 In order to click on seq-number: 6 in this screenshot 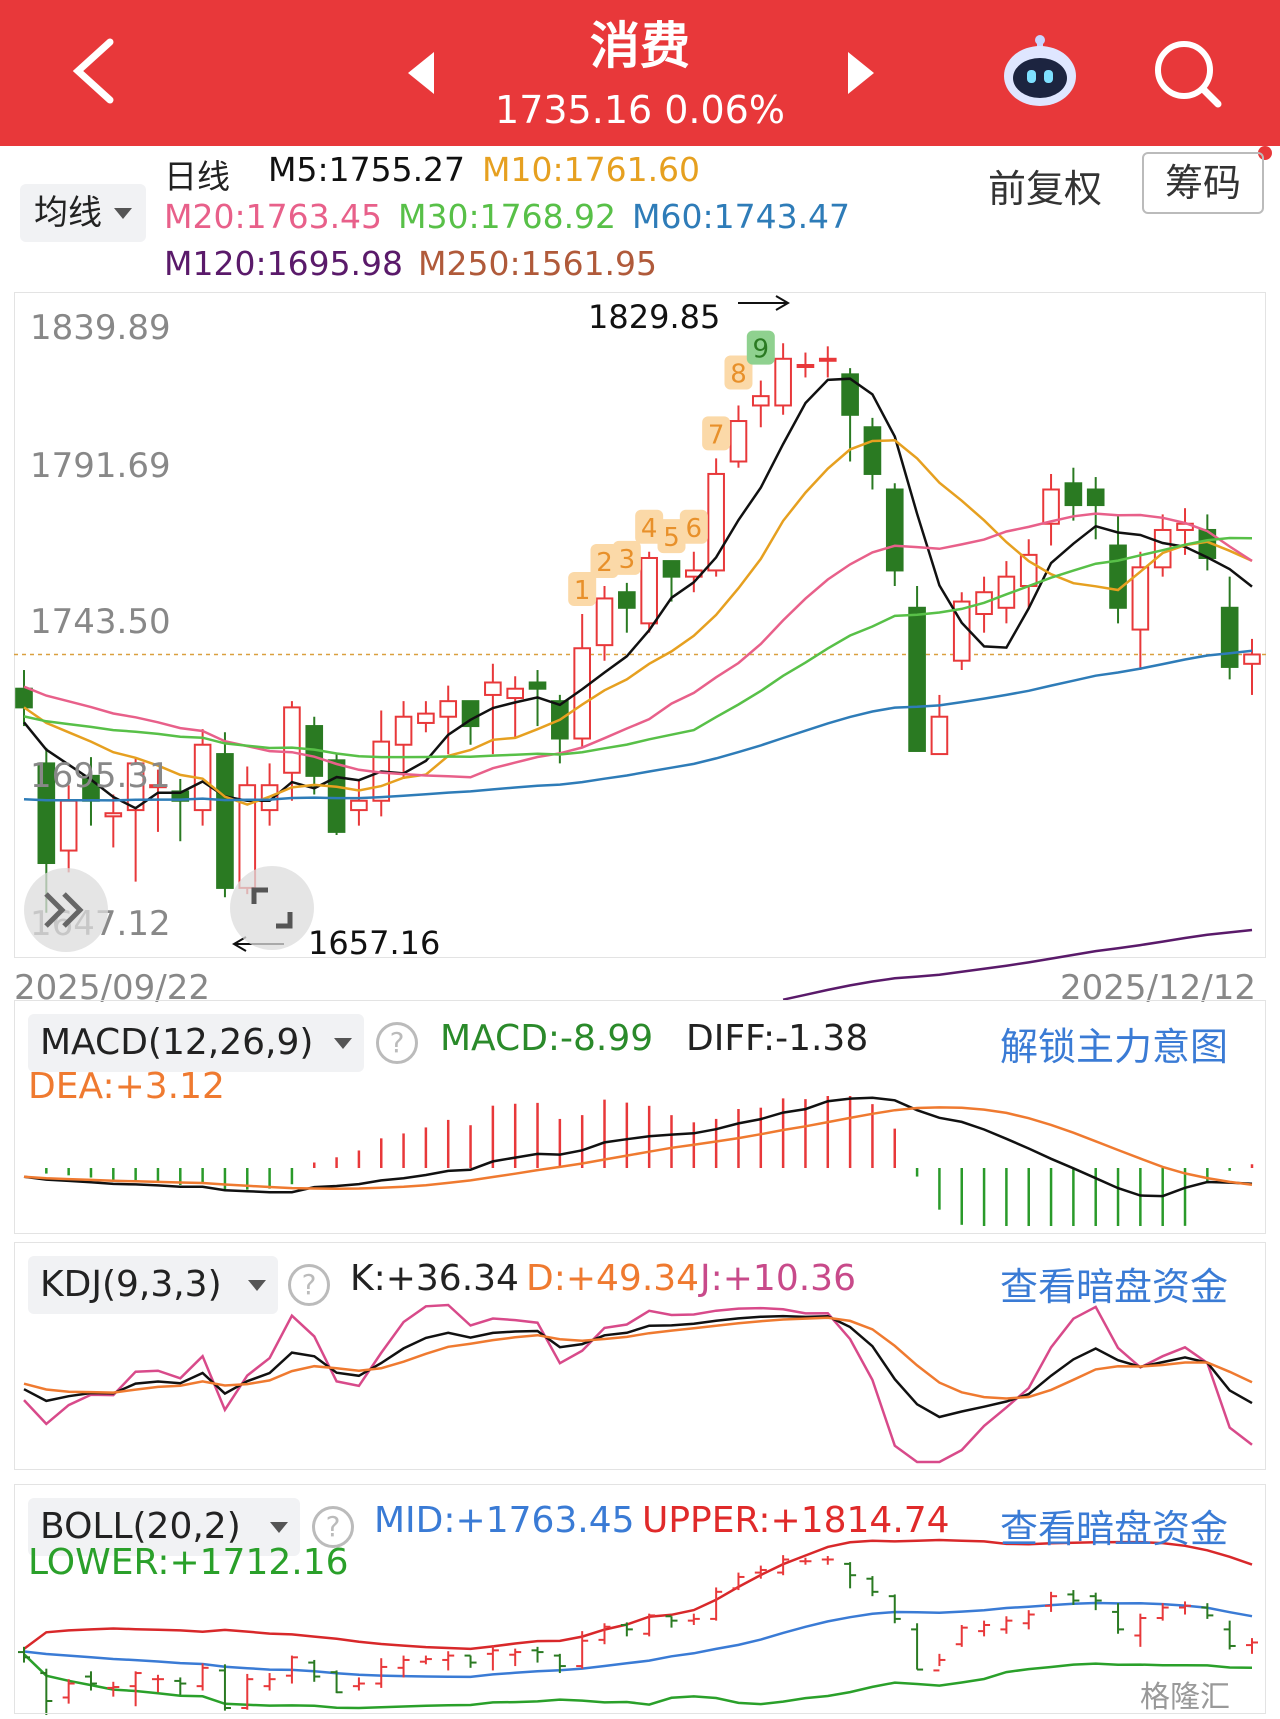, I will do `click(694, 529)`.